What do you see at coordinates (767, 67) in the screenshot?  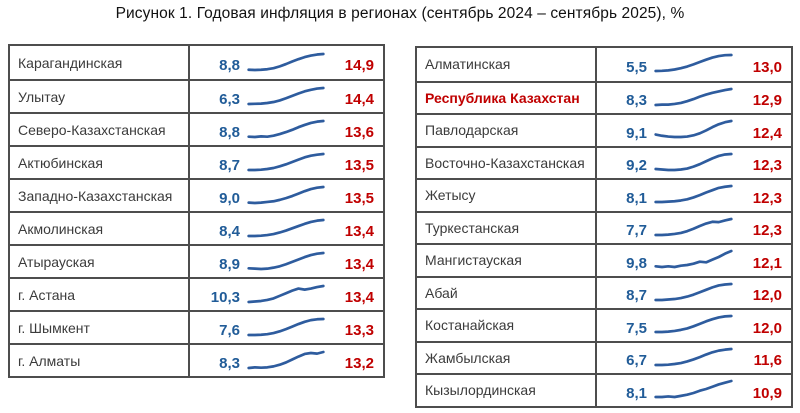 I see `end-value: 13,0` at bounding box center [767, 67].